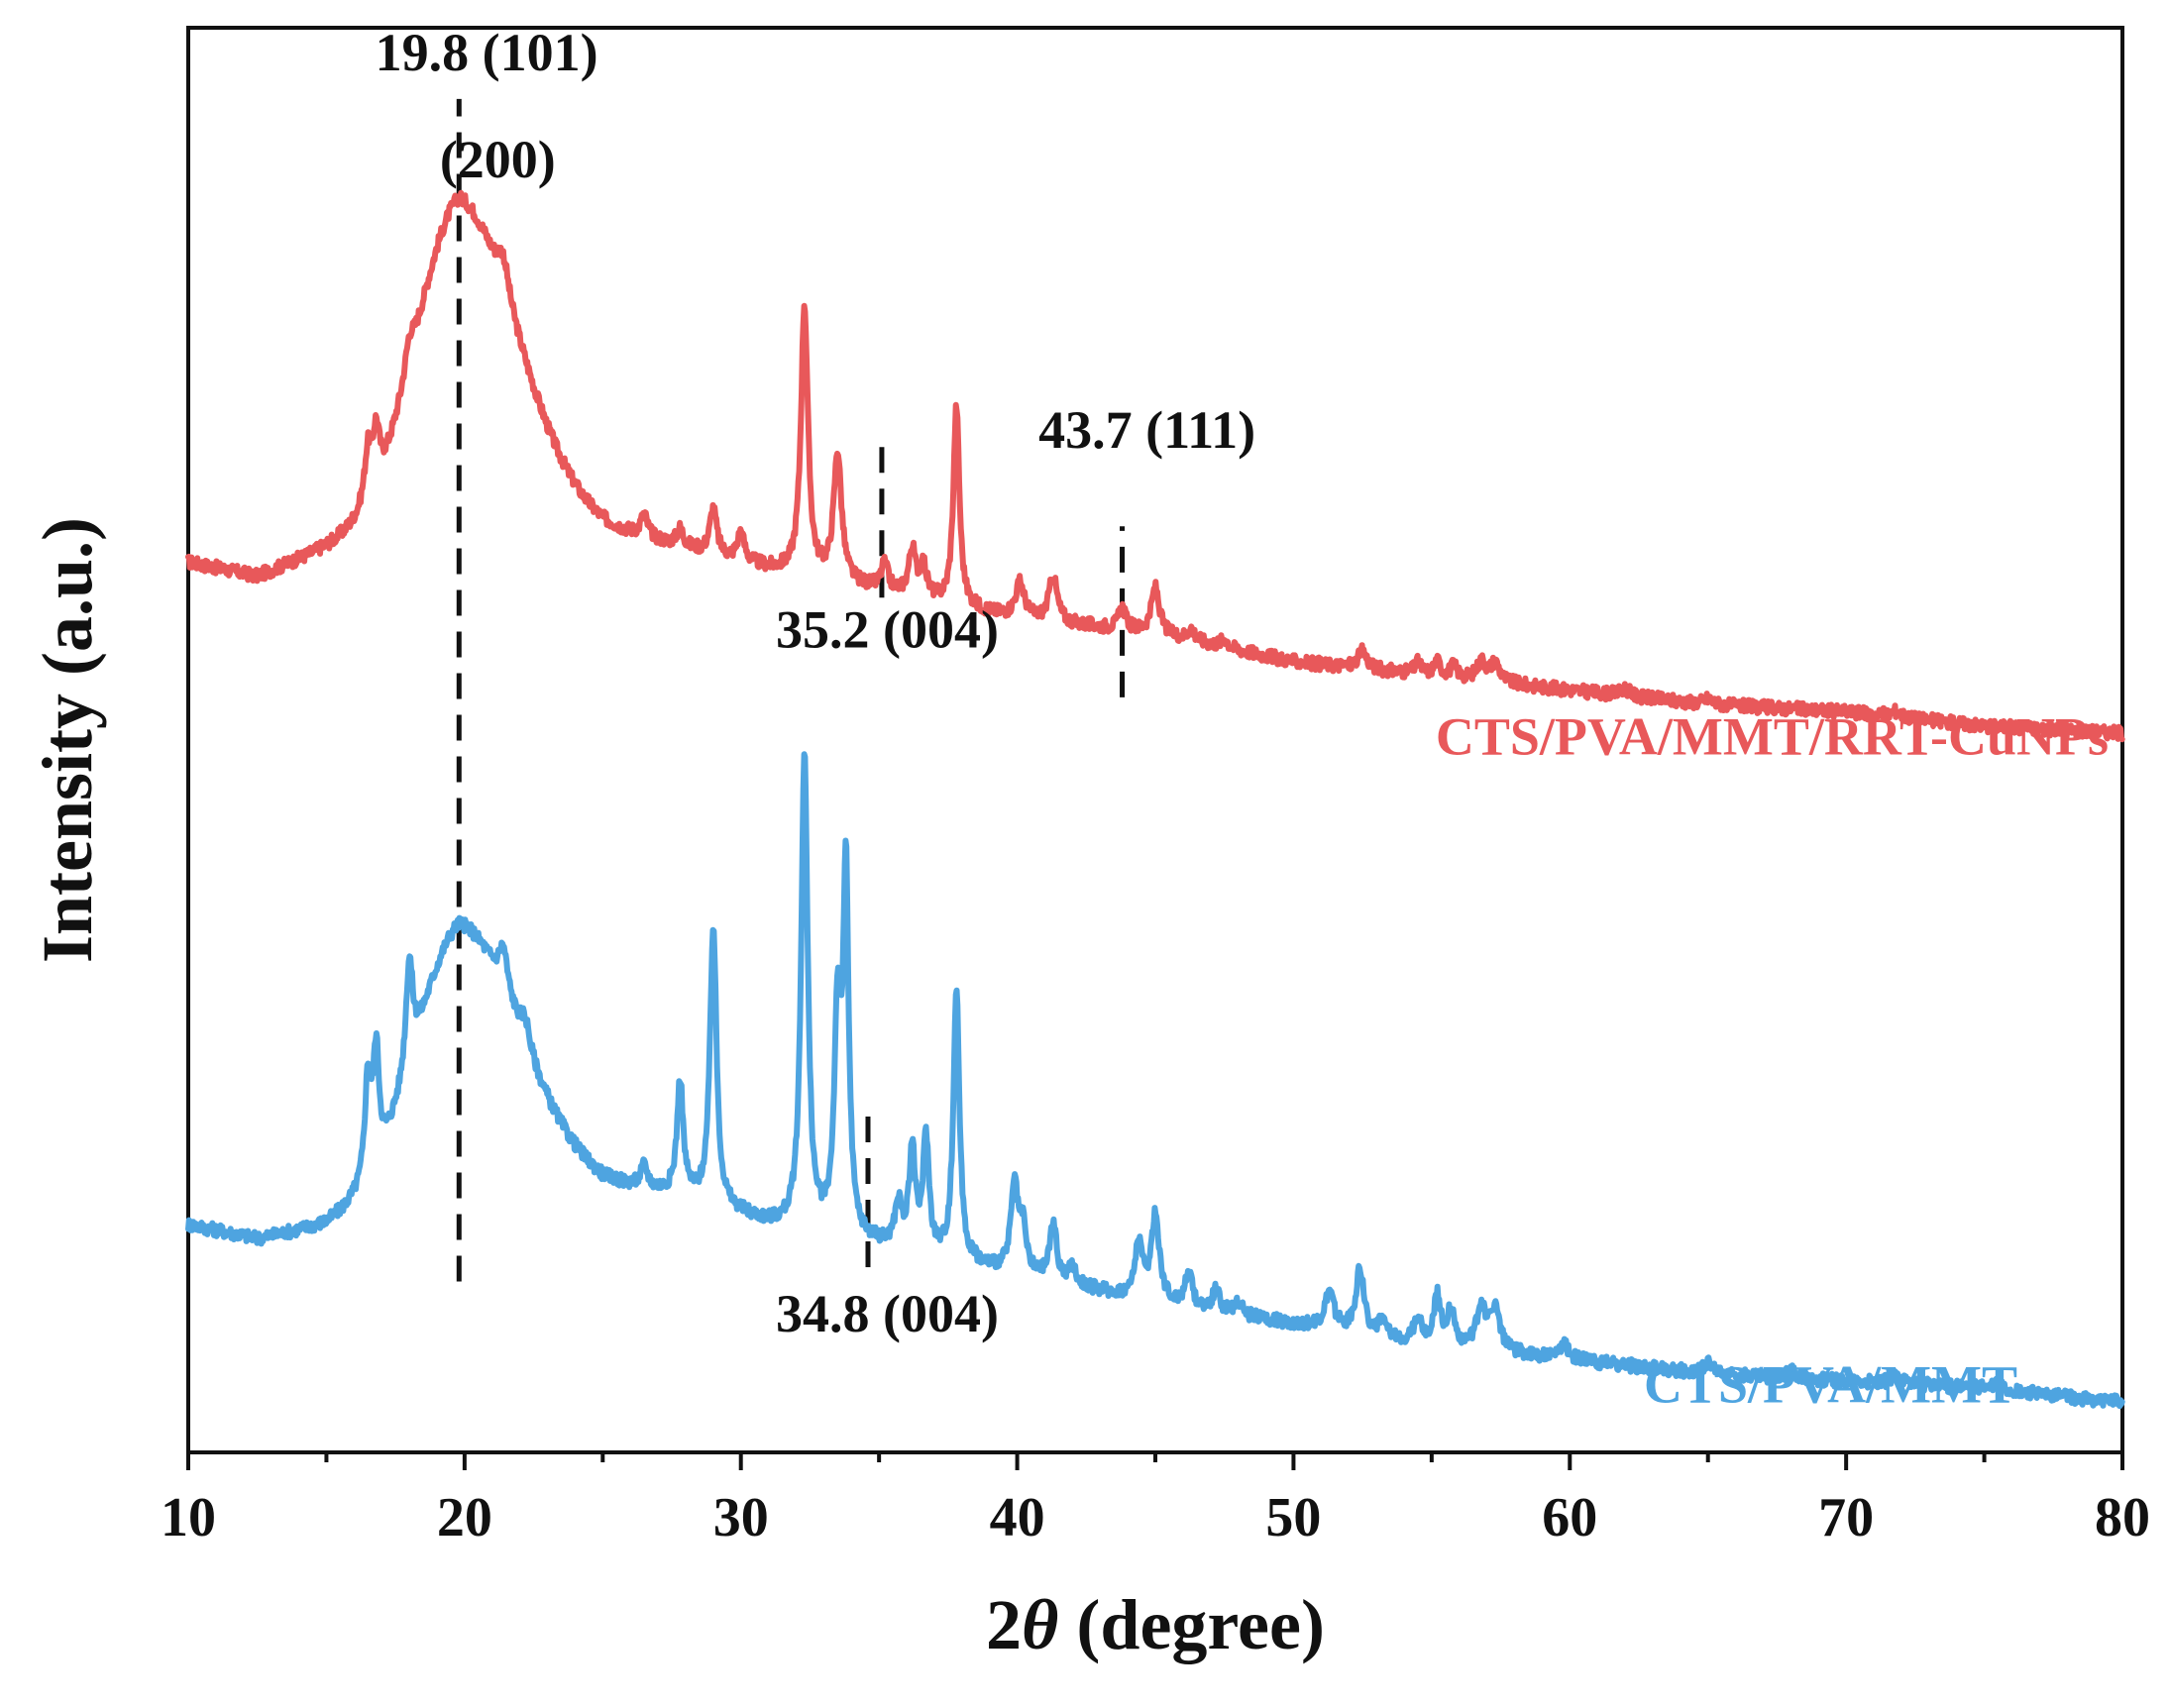  What do you see at coordinates (1146, 430) in the screenshot?
I see `peak-annotation-2: 43.7 (111)` at bounding box center [1146, 430].